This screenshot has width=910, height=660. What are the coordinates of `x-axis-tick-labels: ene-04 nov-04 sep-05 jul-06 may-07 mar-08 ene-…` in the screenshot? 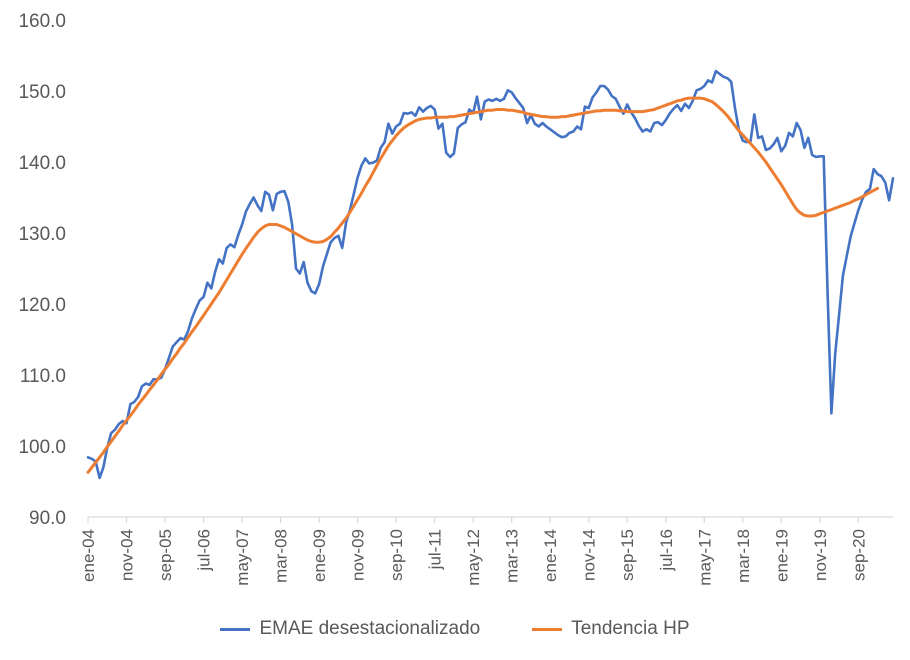 It's located at (473, 551).